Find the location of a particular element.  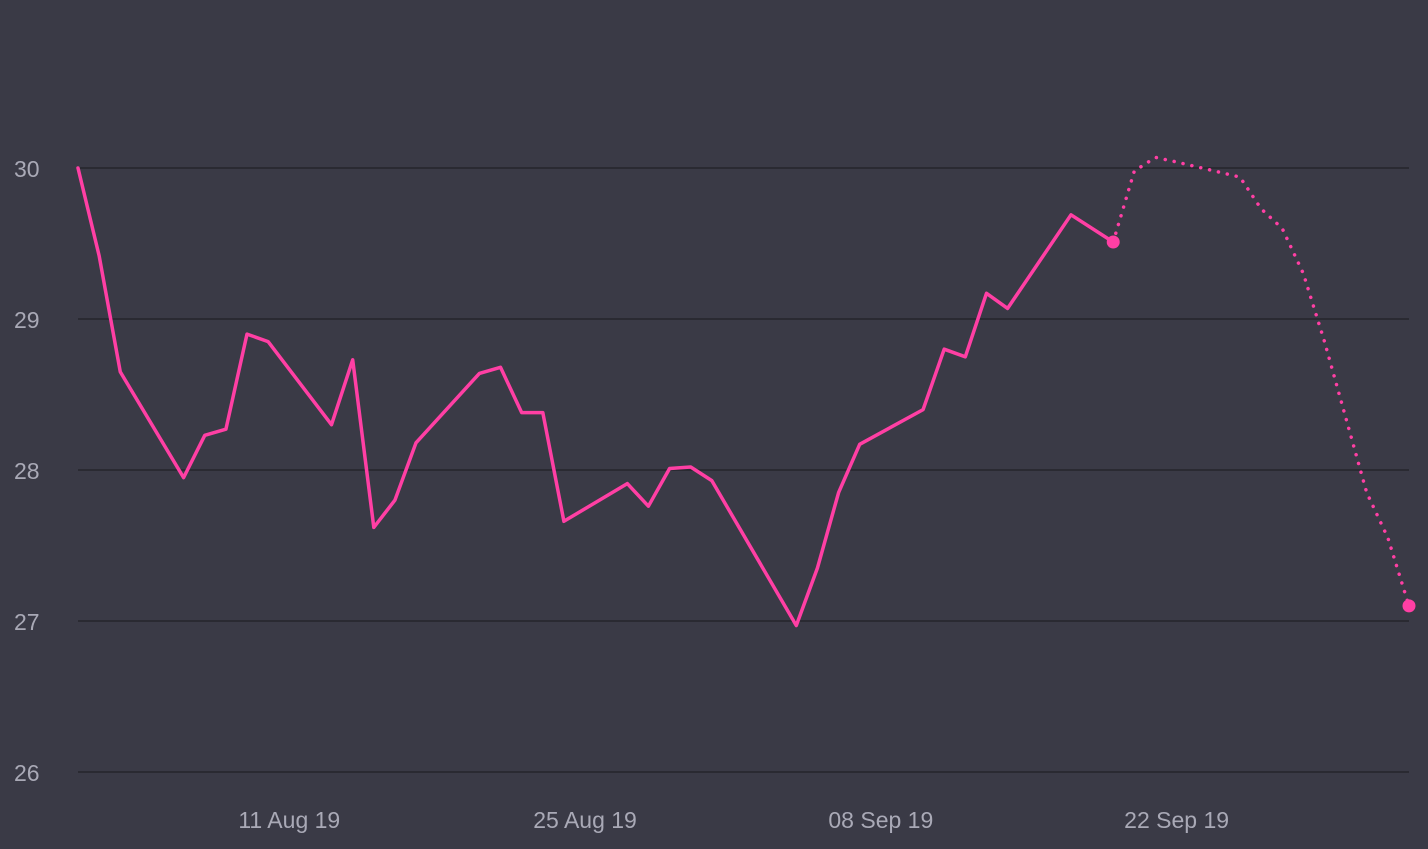

y-tick-label: 28 is located at coordinates (27, 471).